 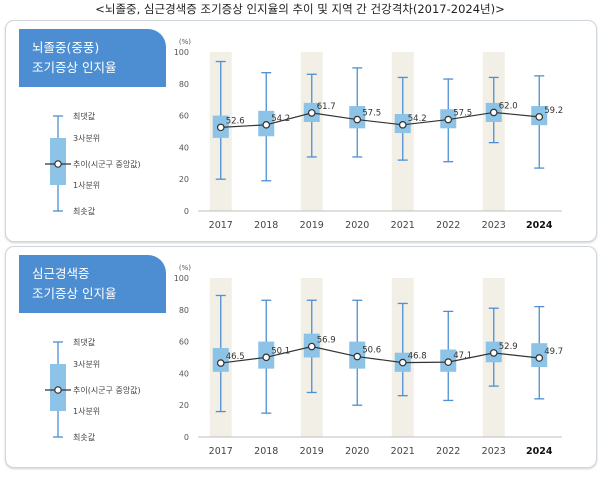 I want to click on stroke-legend-trend-label: 추이(시군구 중앙값), so click(x=107, y=164).